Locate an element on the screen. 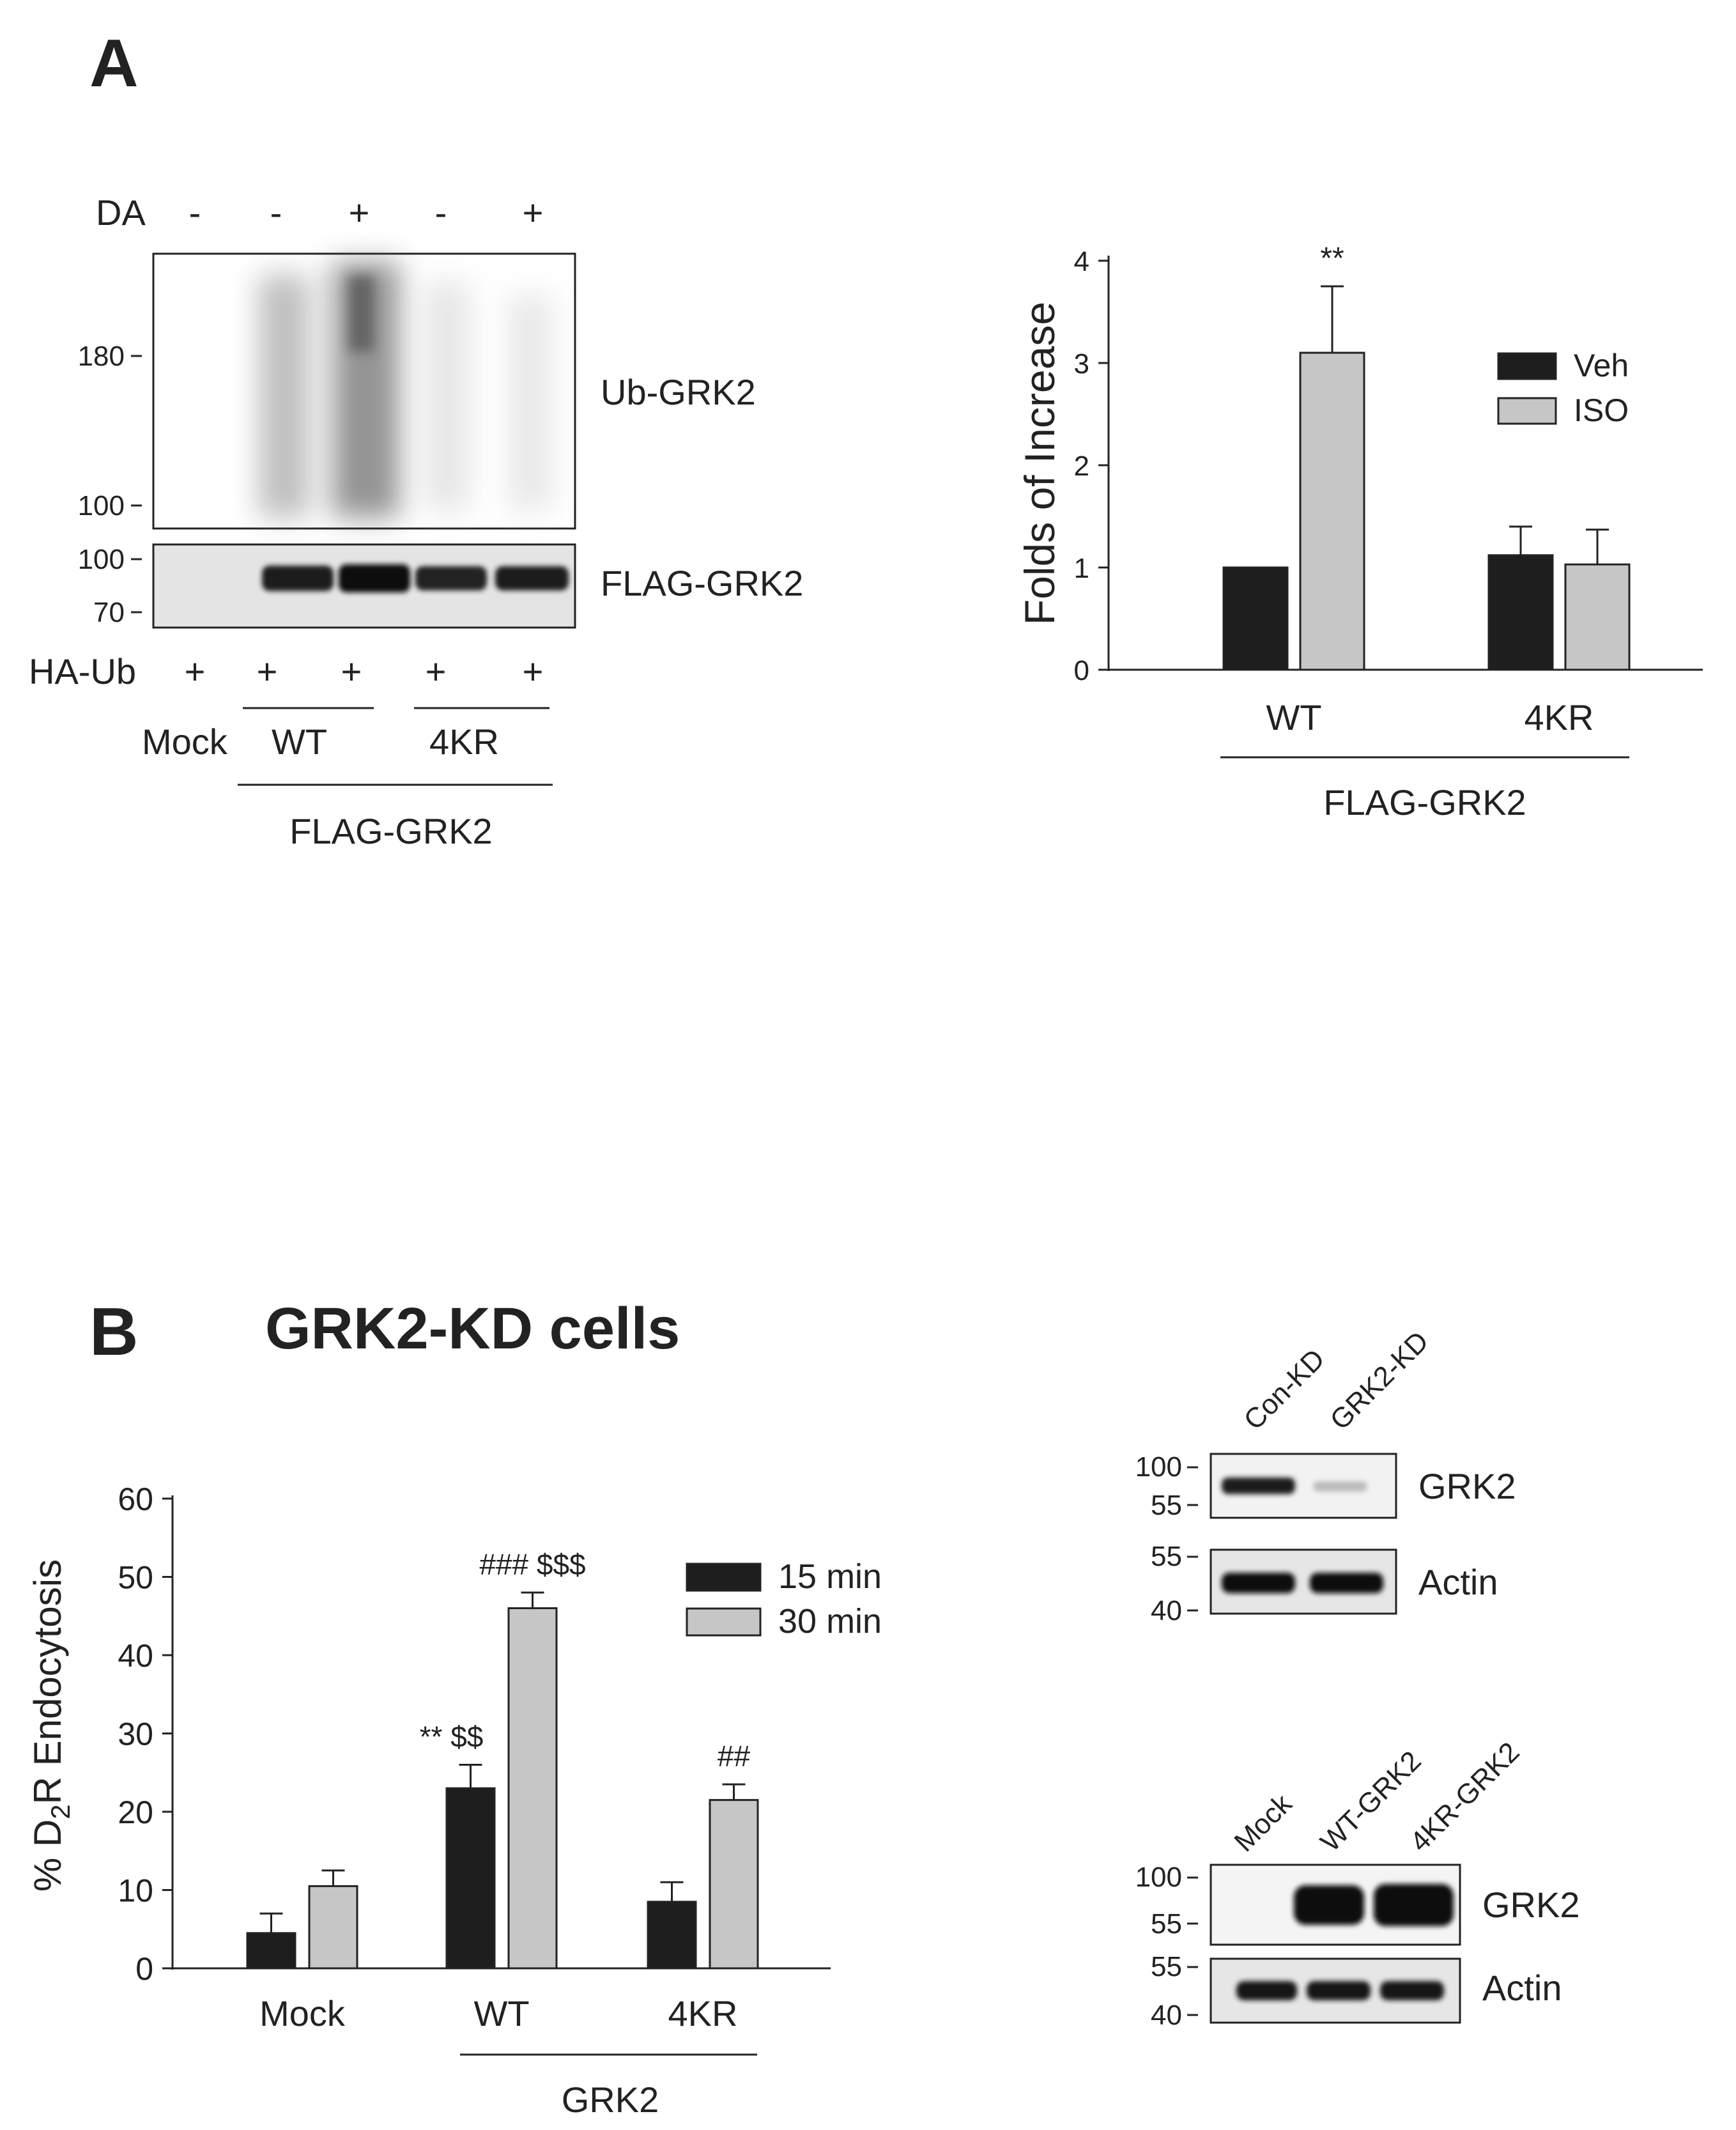 This screenshot has width=1736, height=2130. significance-mark: ### $$$ is located at coordinates (532, 1564).